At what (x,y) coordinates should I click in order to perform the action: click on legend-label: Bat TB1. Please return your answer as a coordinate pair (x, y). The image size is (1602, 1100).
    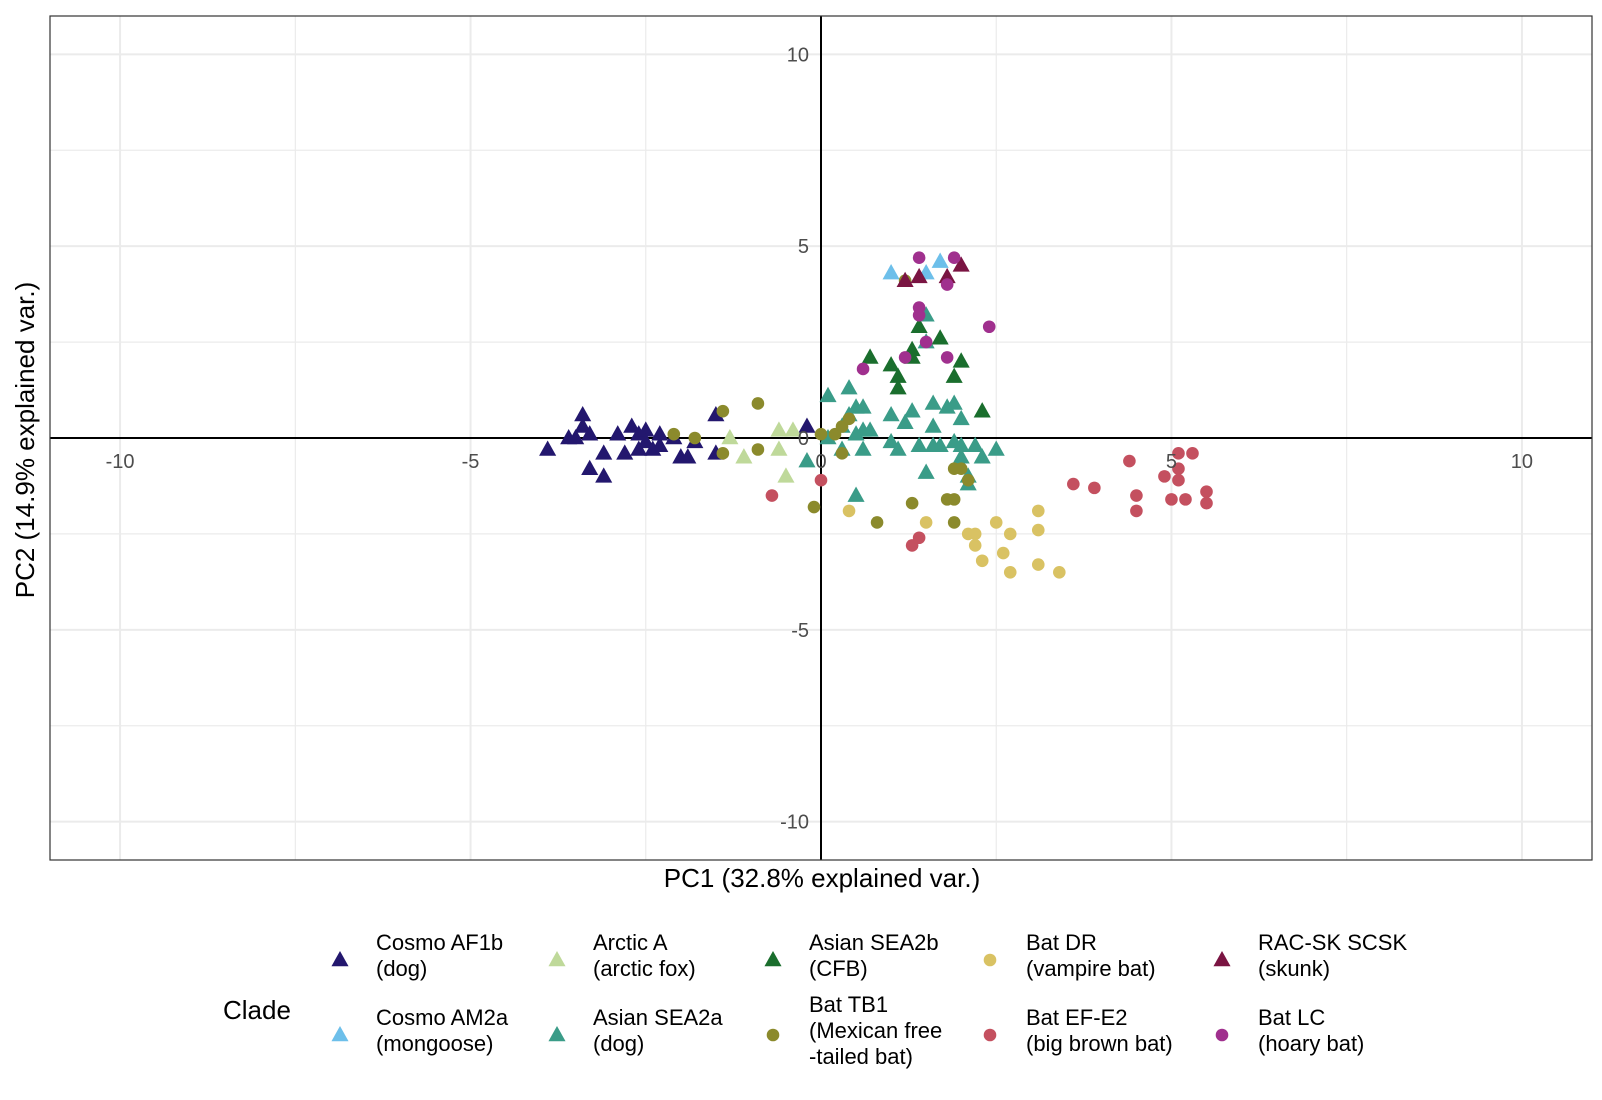
    Looking at the image, I should click on (848, 1004).